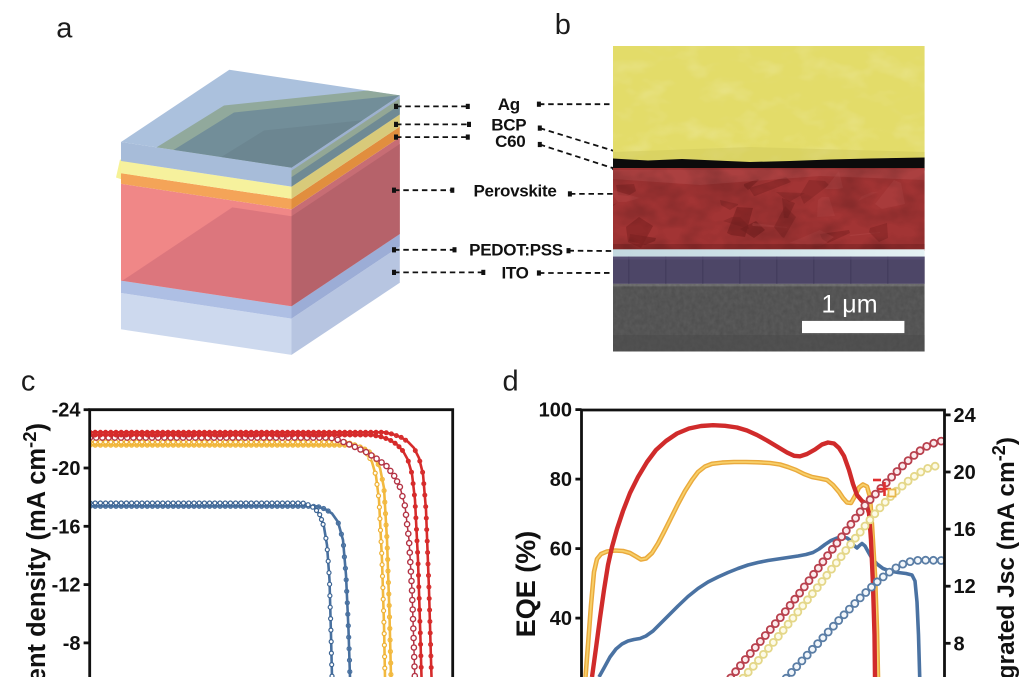 The height and width of the screenshot is (682, 1024). What do you see at coordinates (72, 644) in the screenshot?
I see `svg-text: -8` at bounding box center [72, 644].